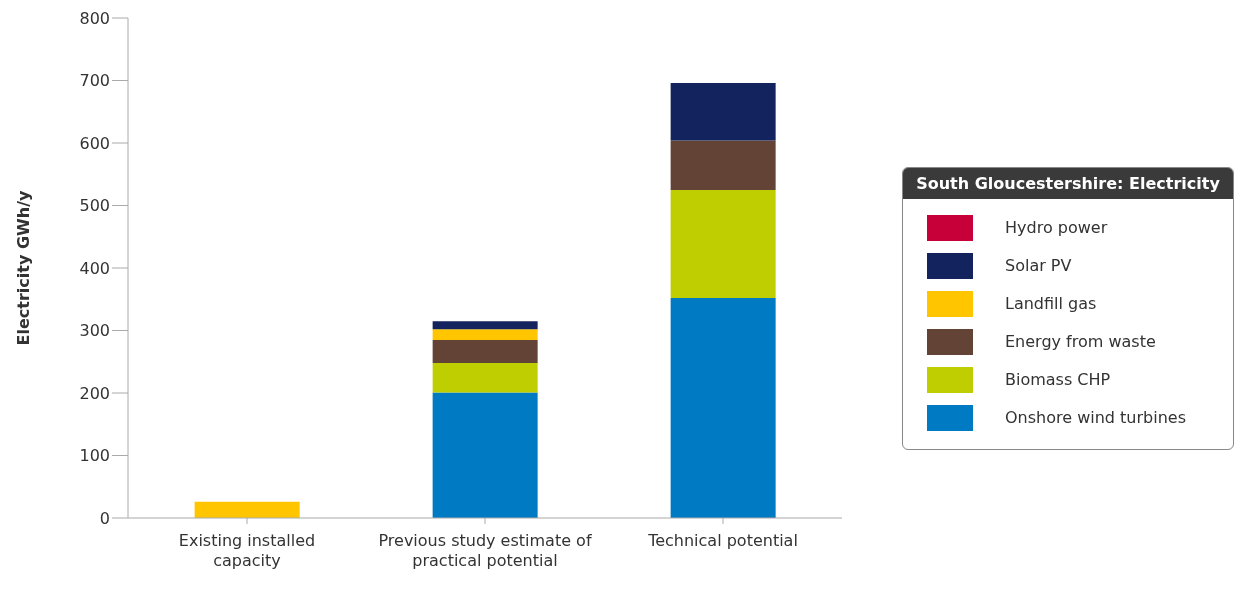  Describe the element at coordinates (94, 456) in the screenshot. I see `y-tick-label: 100` at that location.